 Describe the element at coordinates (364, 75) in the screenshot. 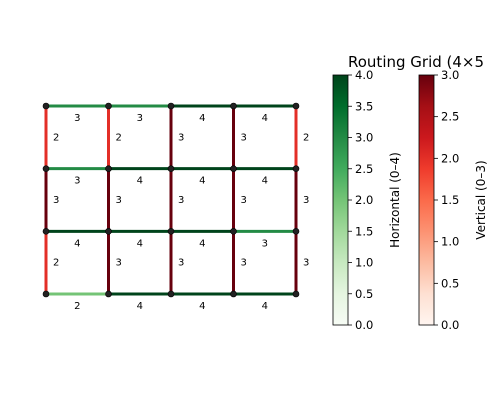

I see `colorbar-horizontal-tick: 4.0` at that location.